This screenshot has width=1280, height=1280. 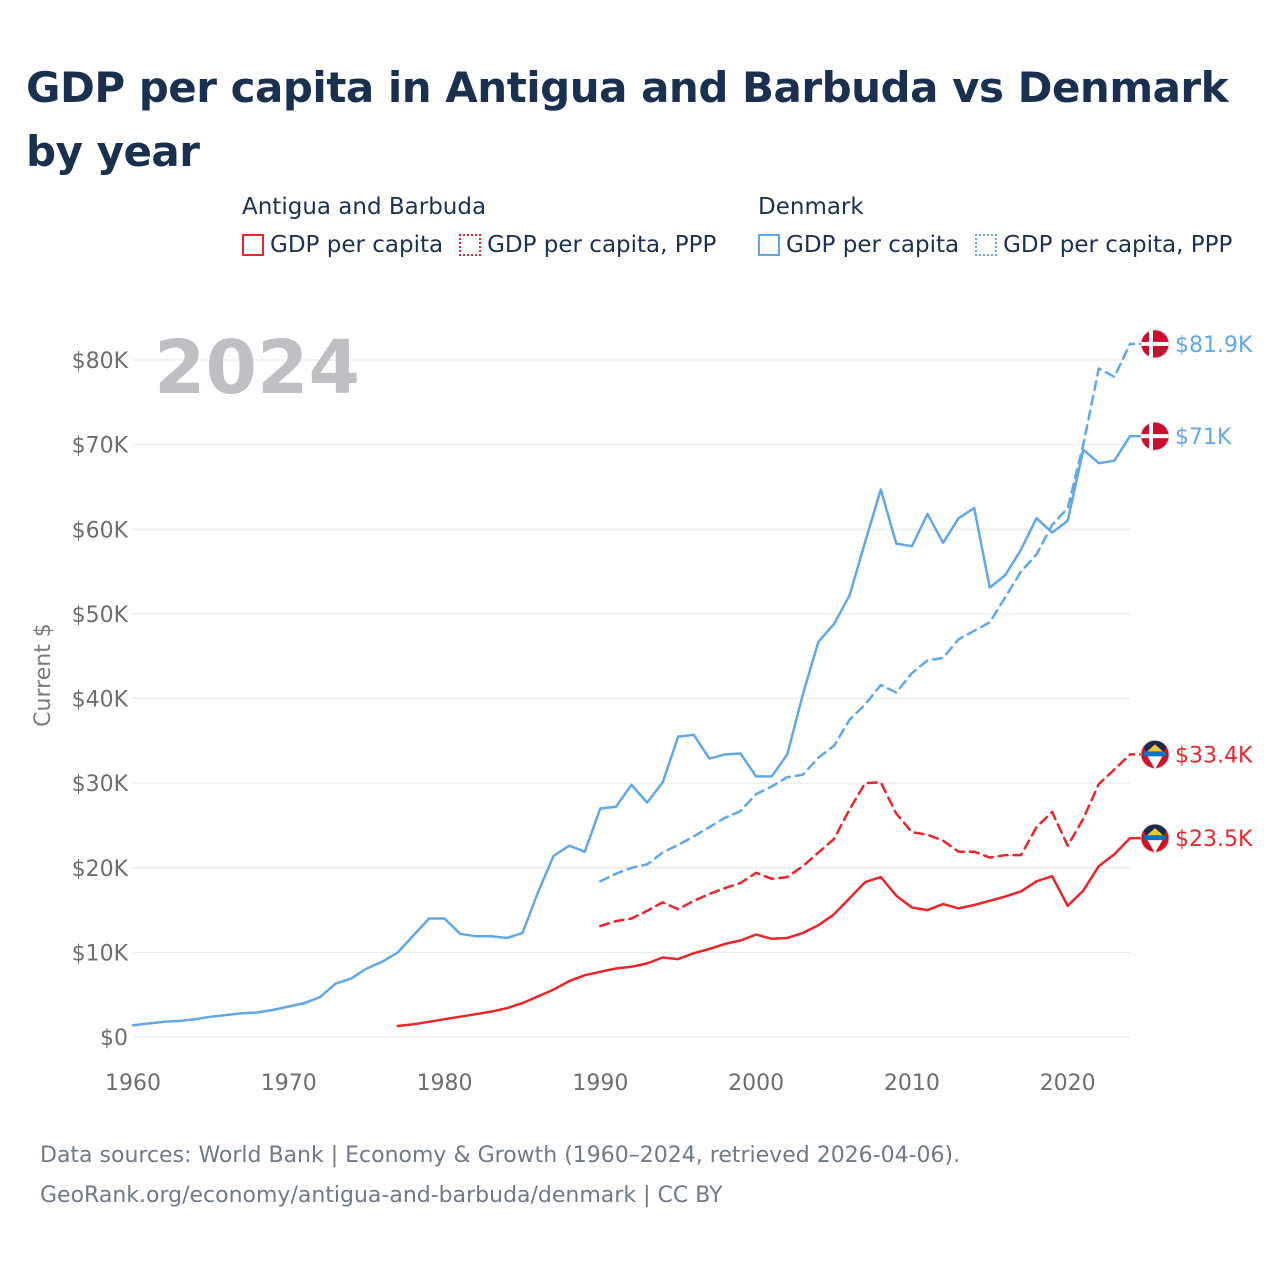 I want to click on y-tick-label: $80K, so click(x=100, y=361).